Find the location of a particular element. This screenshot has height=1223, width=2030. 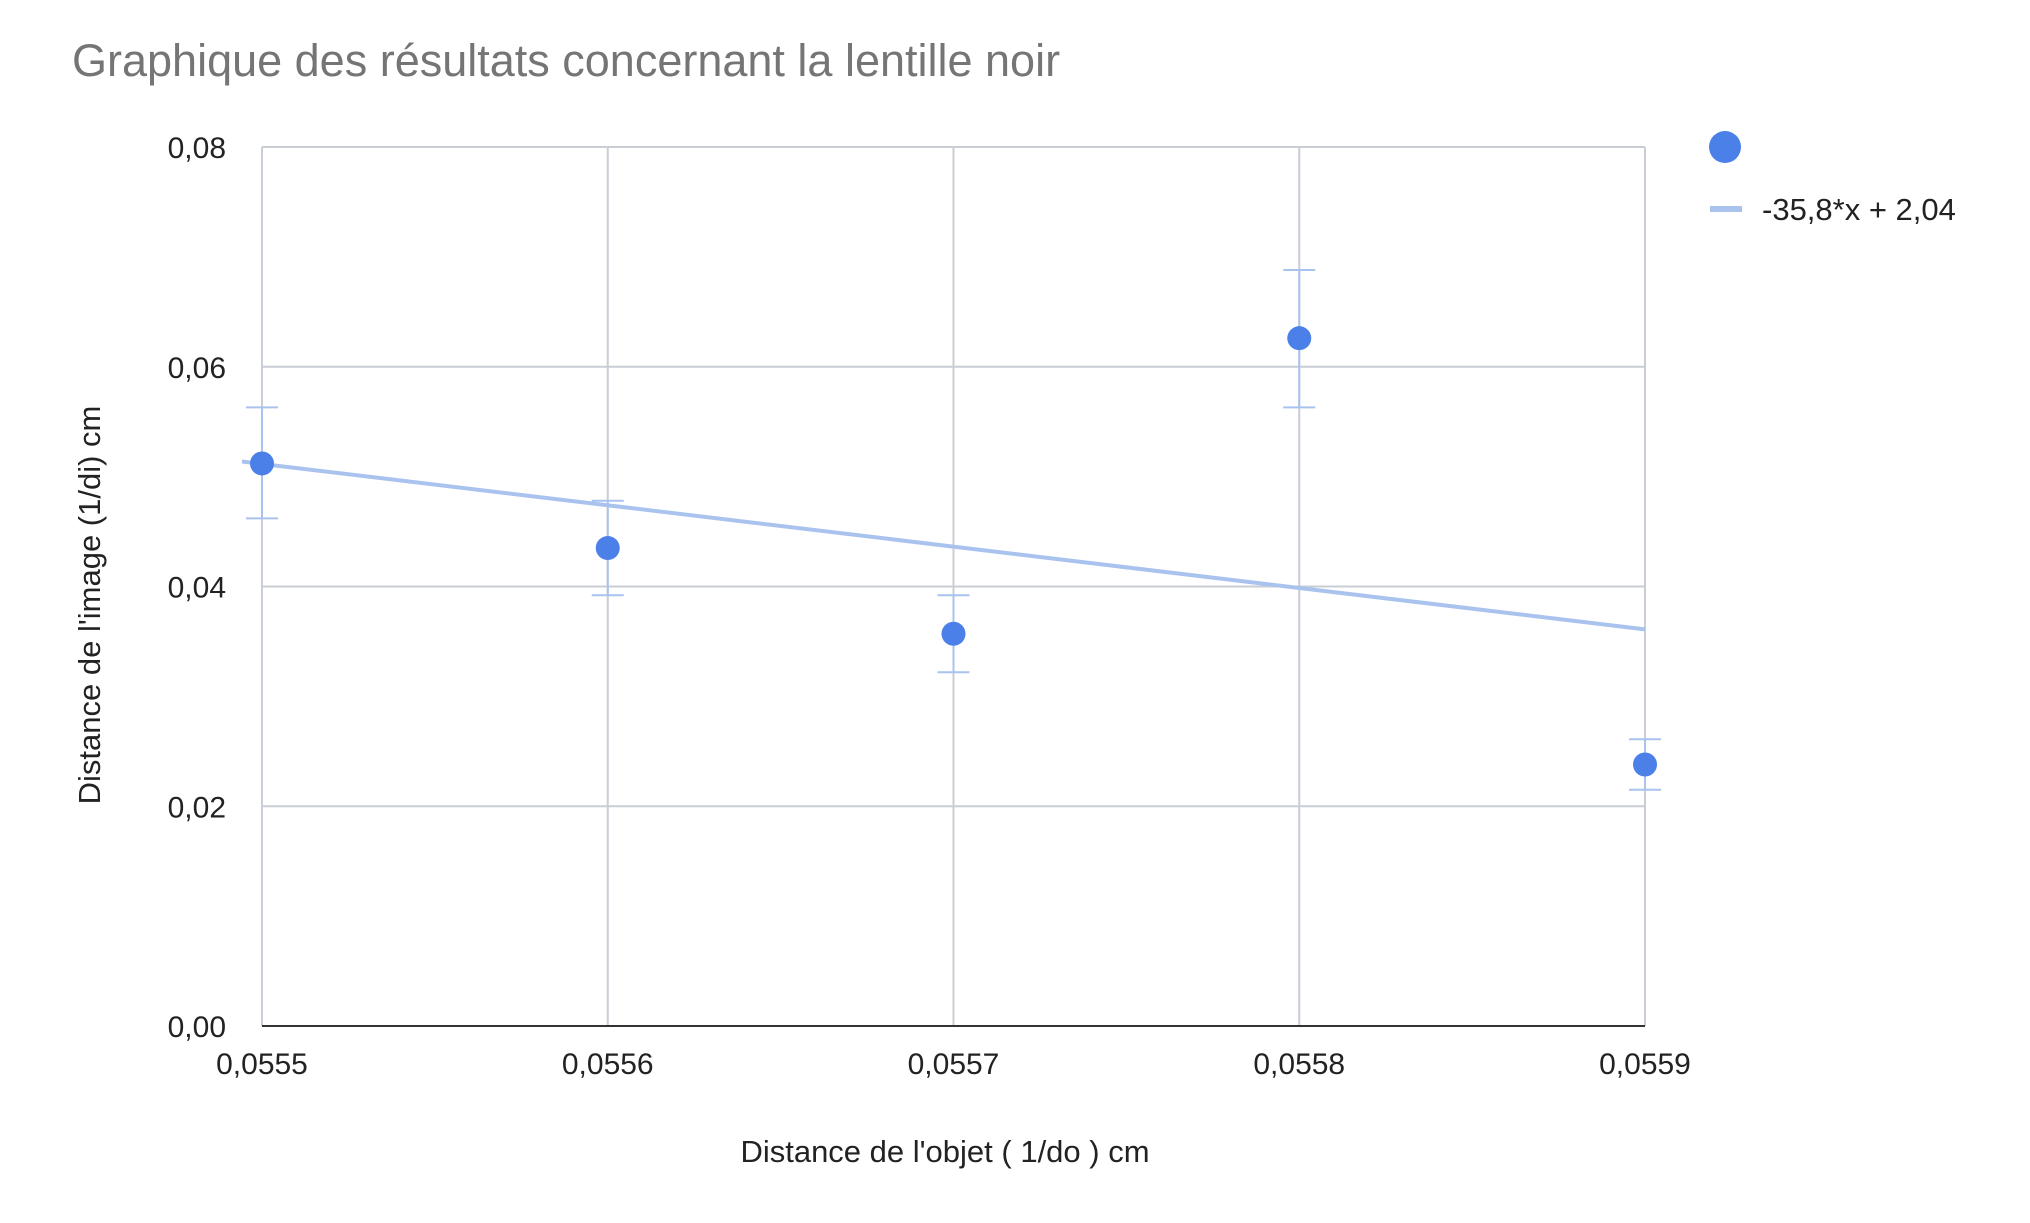

x-tick-label: 0,0558 is located at coordinates (1299, 1064).